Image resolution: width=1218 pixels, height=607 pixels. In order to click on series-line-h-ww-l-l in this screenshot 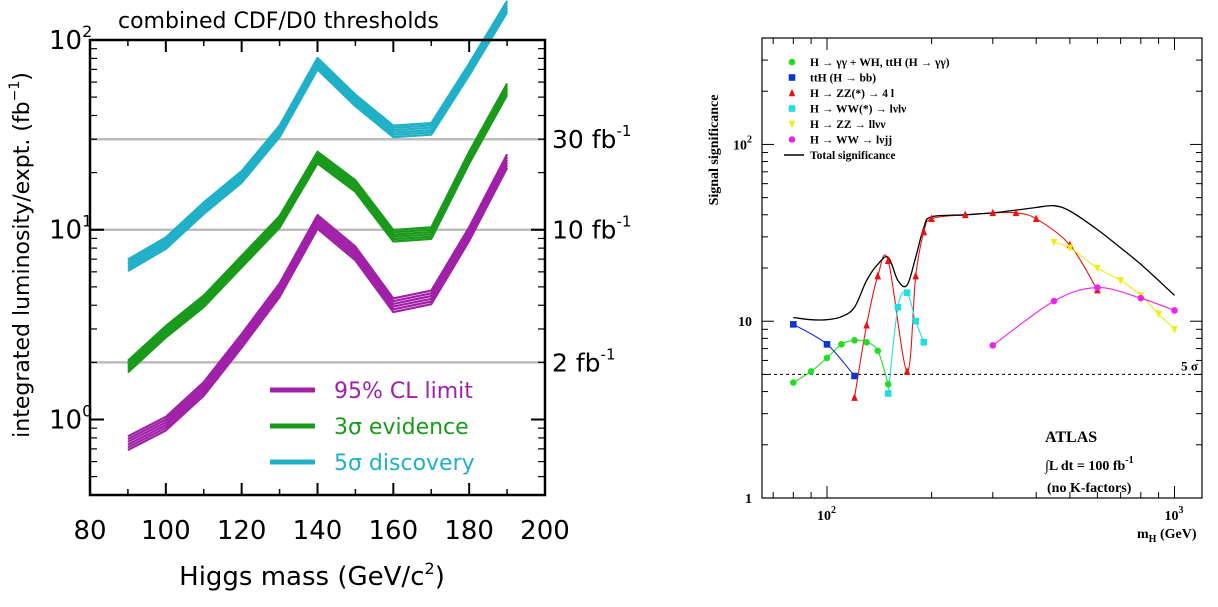, I will do `click(906, 342)`.